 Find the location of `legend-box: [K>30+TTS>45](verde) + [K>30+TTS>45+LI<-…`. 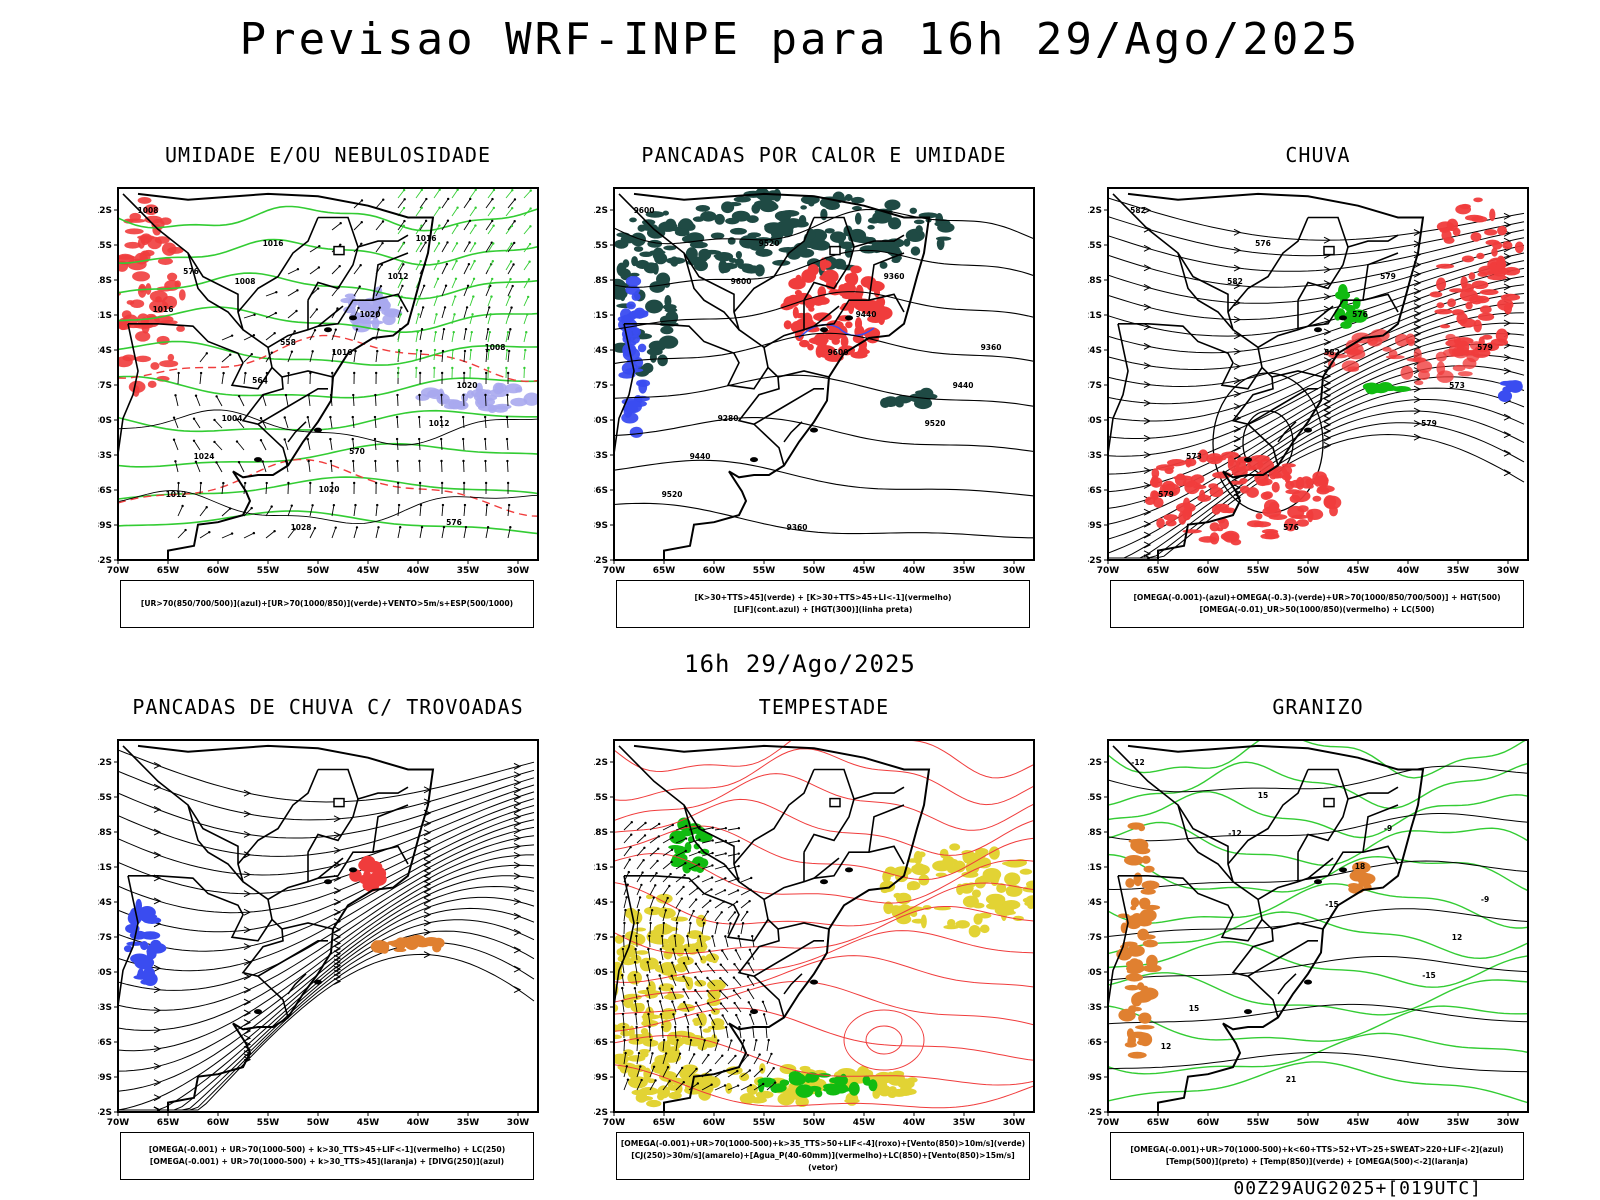

legend-box: [K>30+TTS>45](verde) + [K>30+TTS>45+LI<-… is located at coordinates (823, 604).